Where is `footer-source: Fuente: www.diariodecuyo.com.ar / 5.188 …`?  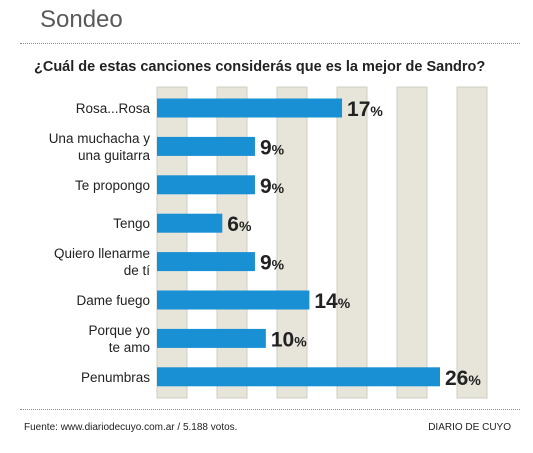
footer-source: Fuente: www.diariodecuyo.com.ar / 5.188 … is located at coordinates (131, 427).